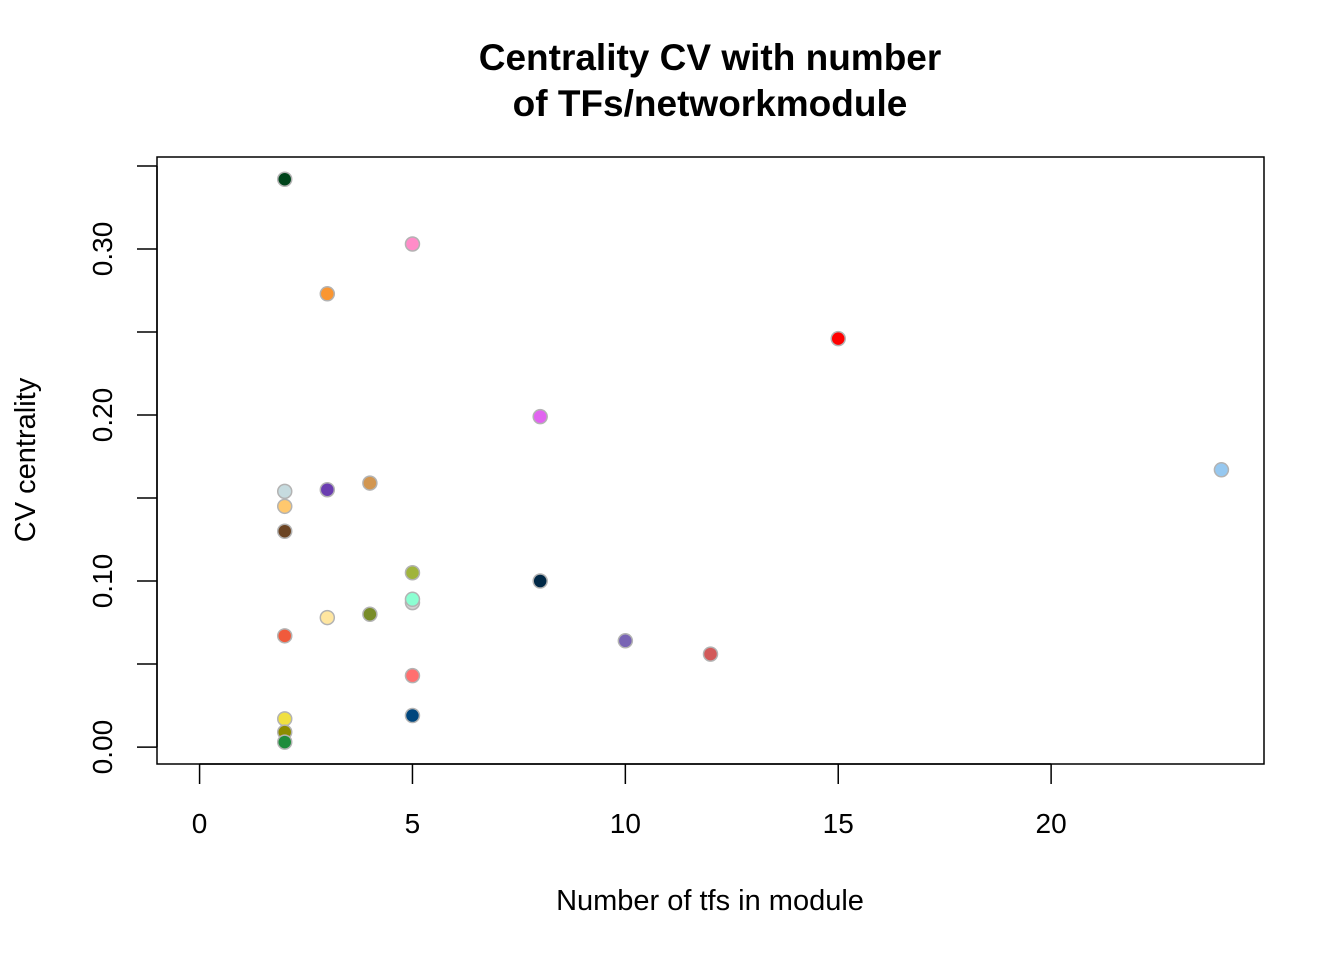 This screenshot has width=1344, height=960. Describe the element at coordinates (26, 459) in the screenshot. I see `y-axis-label: CV centrality` at that location.